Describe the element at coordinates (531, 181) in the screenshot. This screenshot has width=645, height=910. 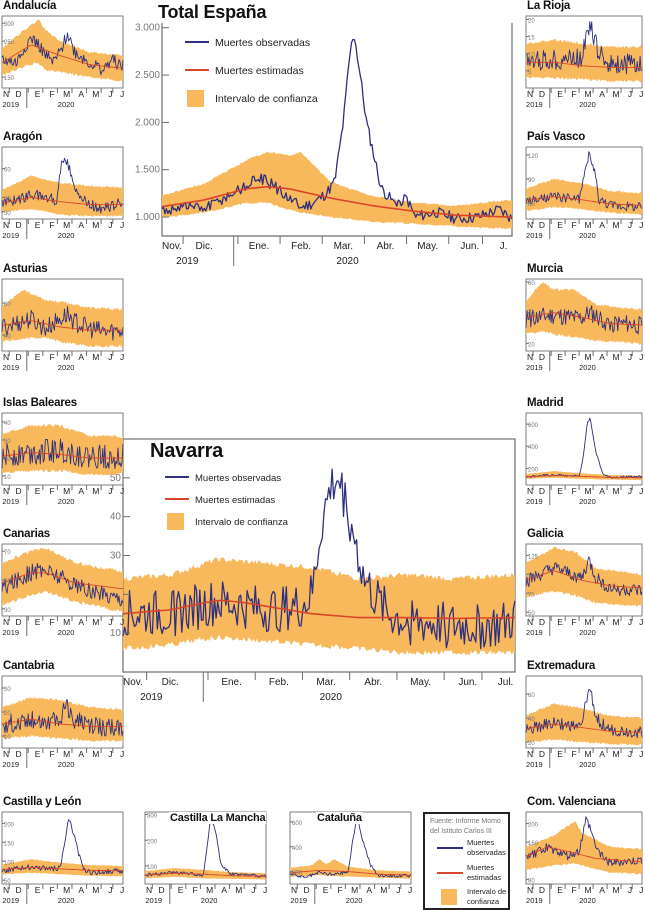
I see `y-tick-label: 90` at that location.